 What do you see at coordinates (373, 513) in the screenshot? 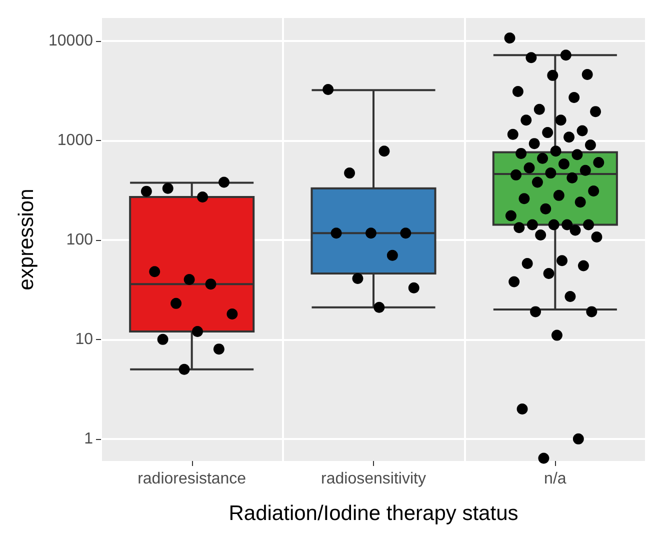
I see `x-axis-title: Radiation/Iodine therapy status` at bounding box center [373, 513].